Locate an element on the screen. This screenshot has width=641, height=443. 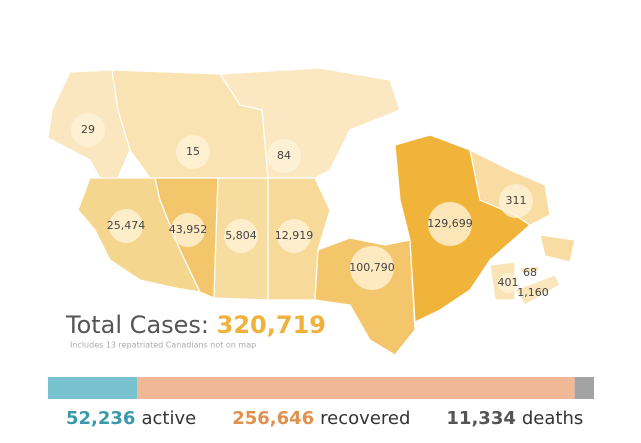
region-label: 129,699 is located at coordinates (450, 223).